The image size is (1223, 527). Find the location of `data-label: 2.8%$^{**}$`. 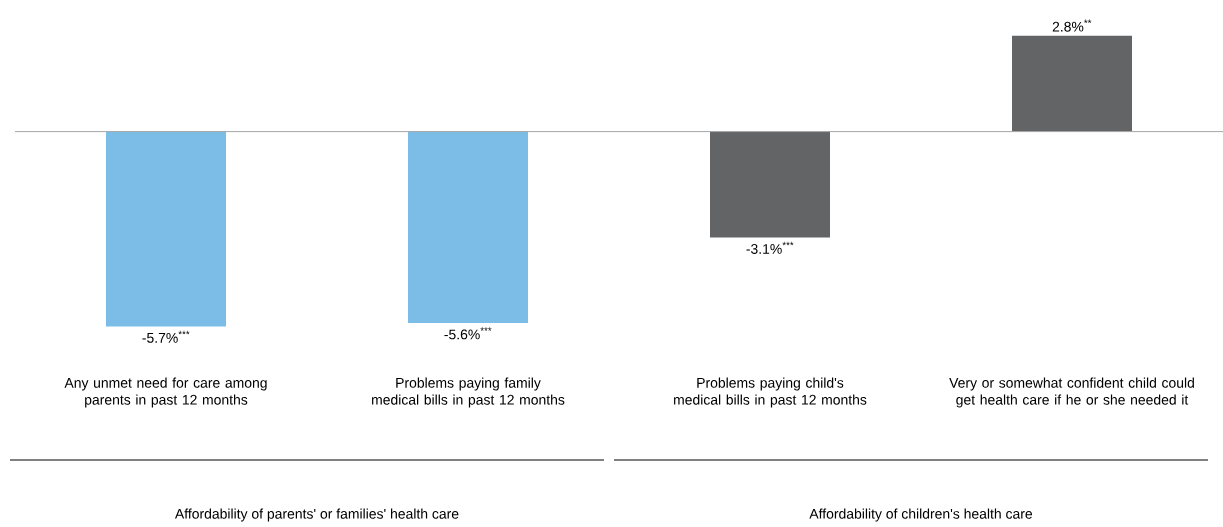

data-label: 2.8%$^{**}$ is located at coordinates (1072, 25).